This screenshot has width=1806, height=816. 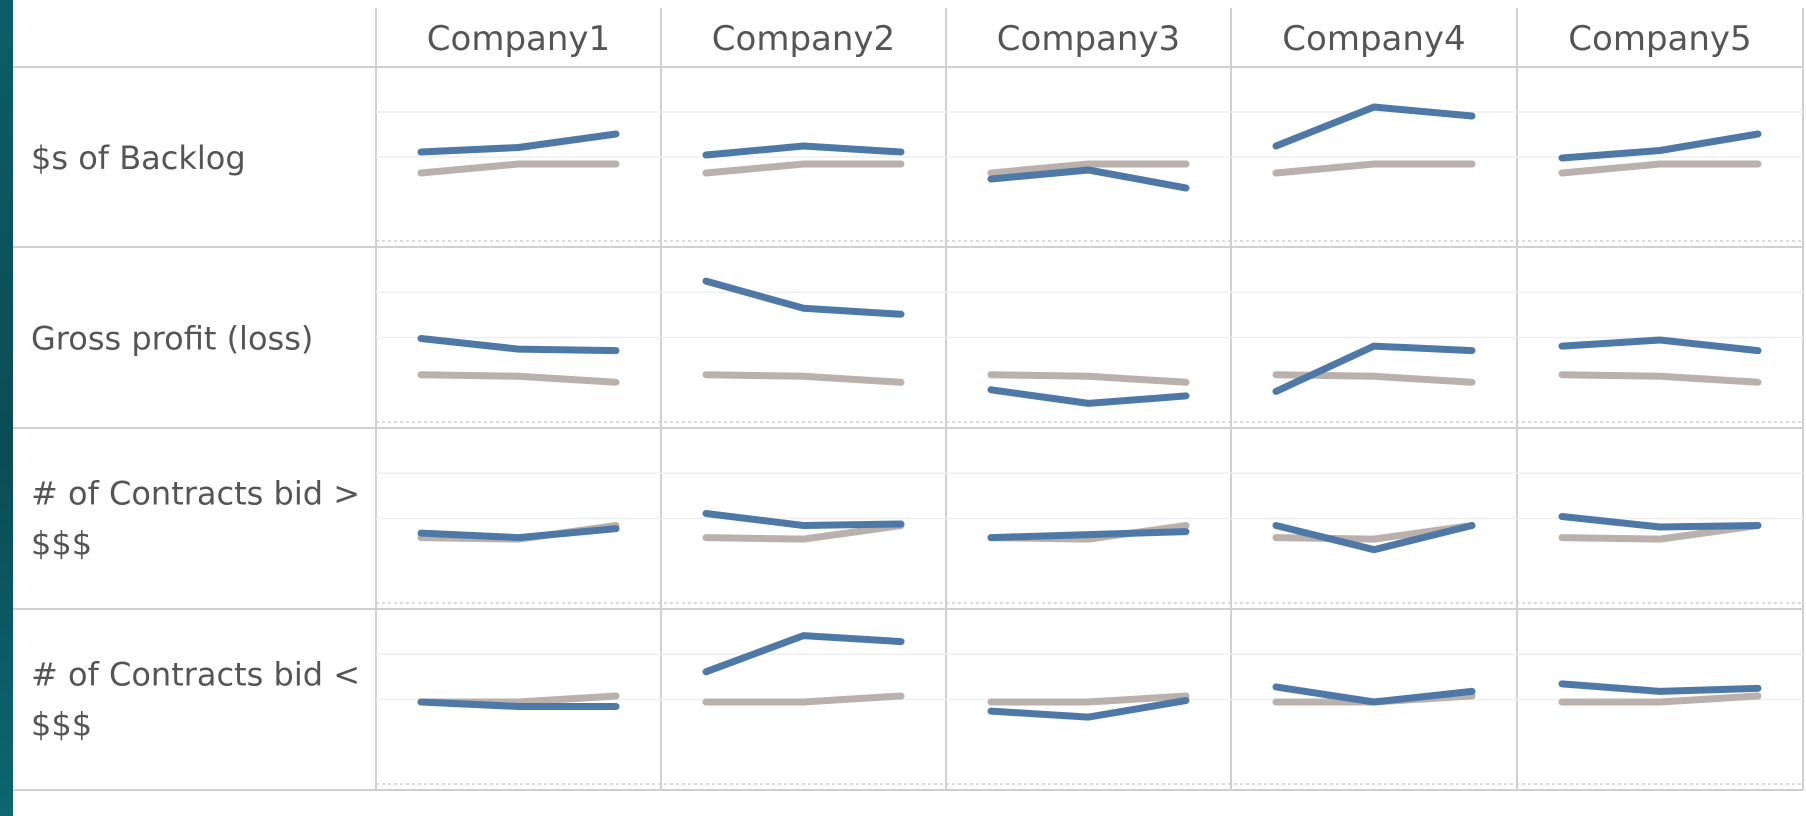 I want to click on dashboard-background-strip, so click(x=6, y=408).